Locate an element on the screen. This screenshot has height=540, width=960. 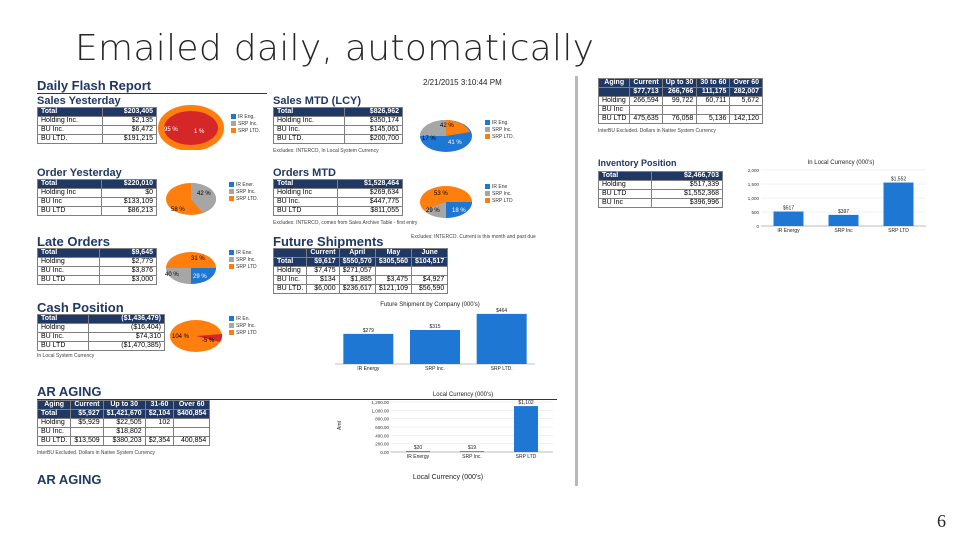
y-tick-label: 200.00 is located at coordinates (382, 444).